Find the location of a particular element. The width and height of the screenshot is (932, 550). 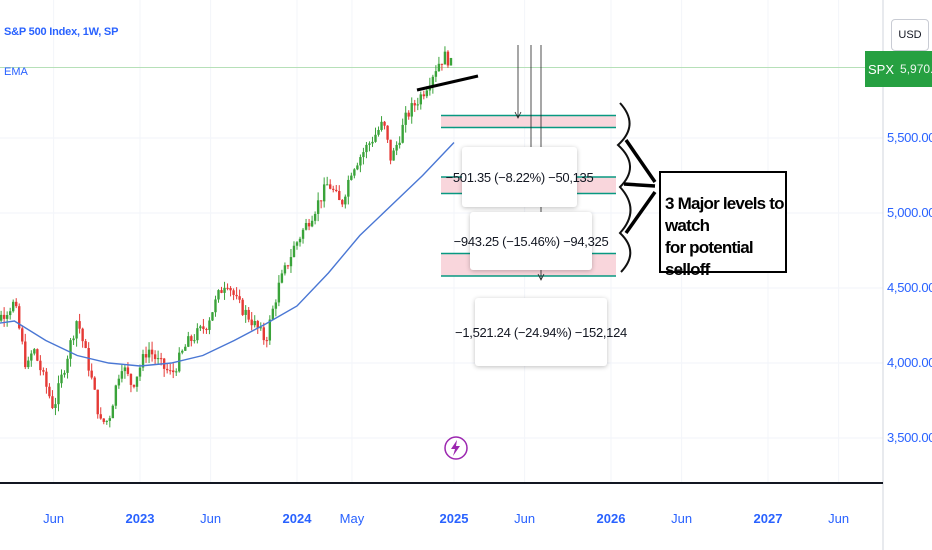

measure-label-3: −1,521.24 (−24.94%) −152,124 is located at coordinates (541, 332).